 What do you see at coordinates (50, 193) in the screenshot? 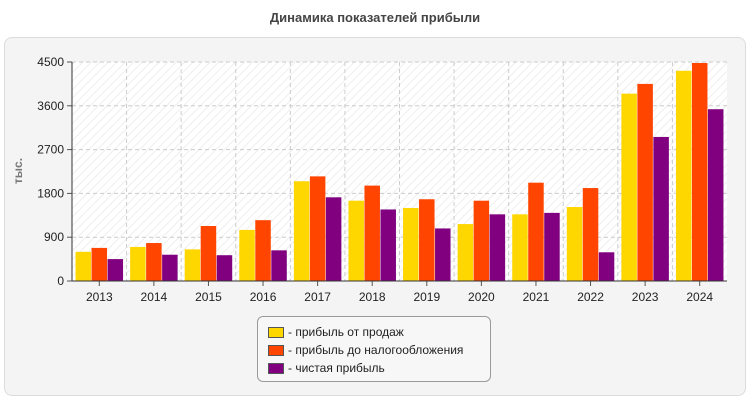
I see `y-tick-label: 1800` at bounding box center [50, 193].